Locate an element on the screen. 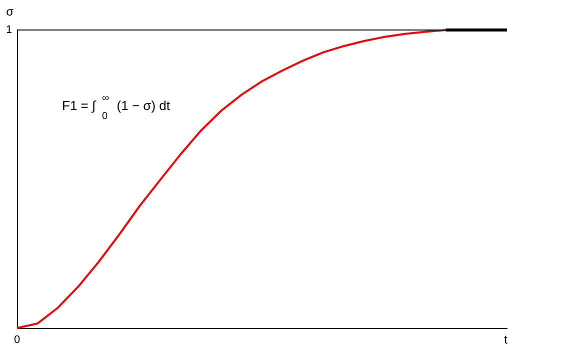  annotation: F1 = ∫0∞ (1 − σ) dt is located at coordinates (116, 107).